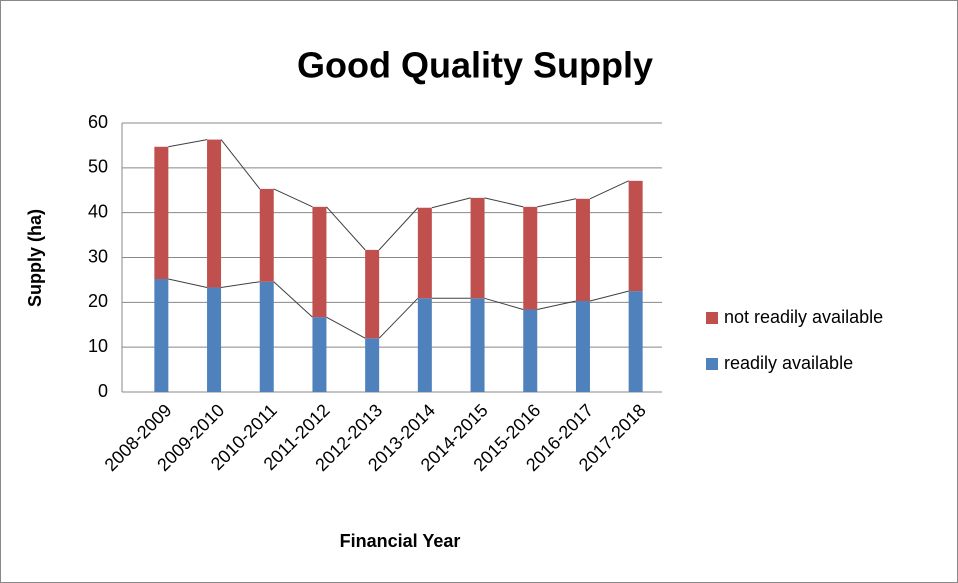 The image size is (958, 583). What do you see at coordinates (803, 317) in the screenshot?
I see `legend-label: not readily available` at bounding box center [803, 317].